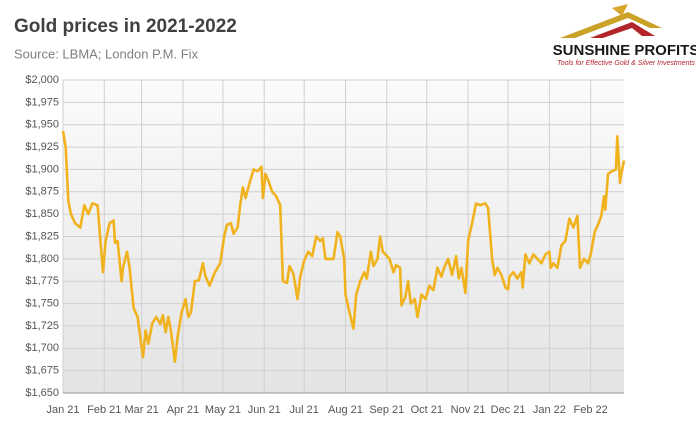 The height and width of the screenshot is (428, 696). Describe the element at coordinates (42, 169) in the screenshot. I see `y-tick-label: $1,900` at that location.